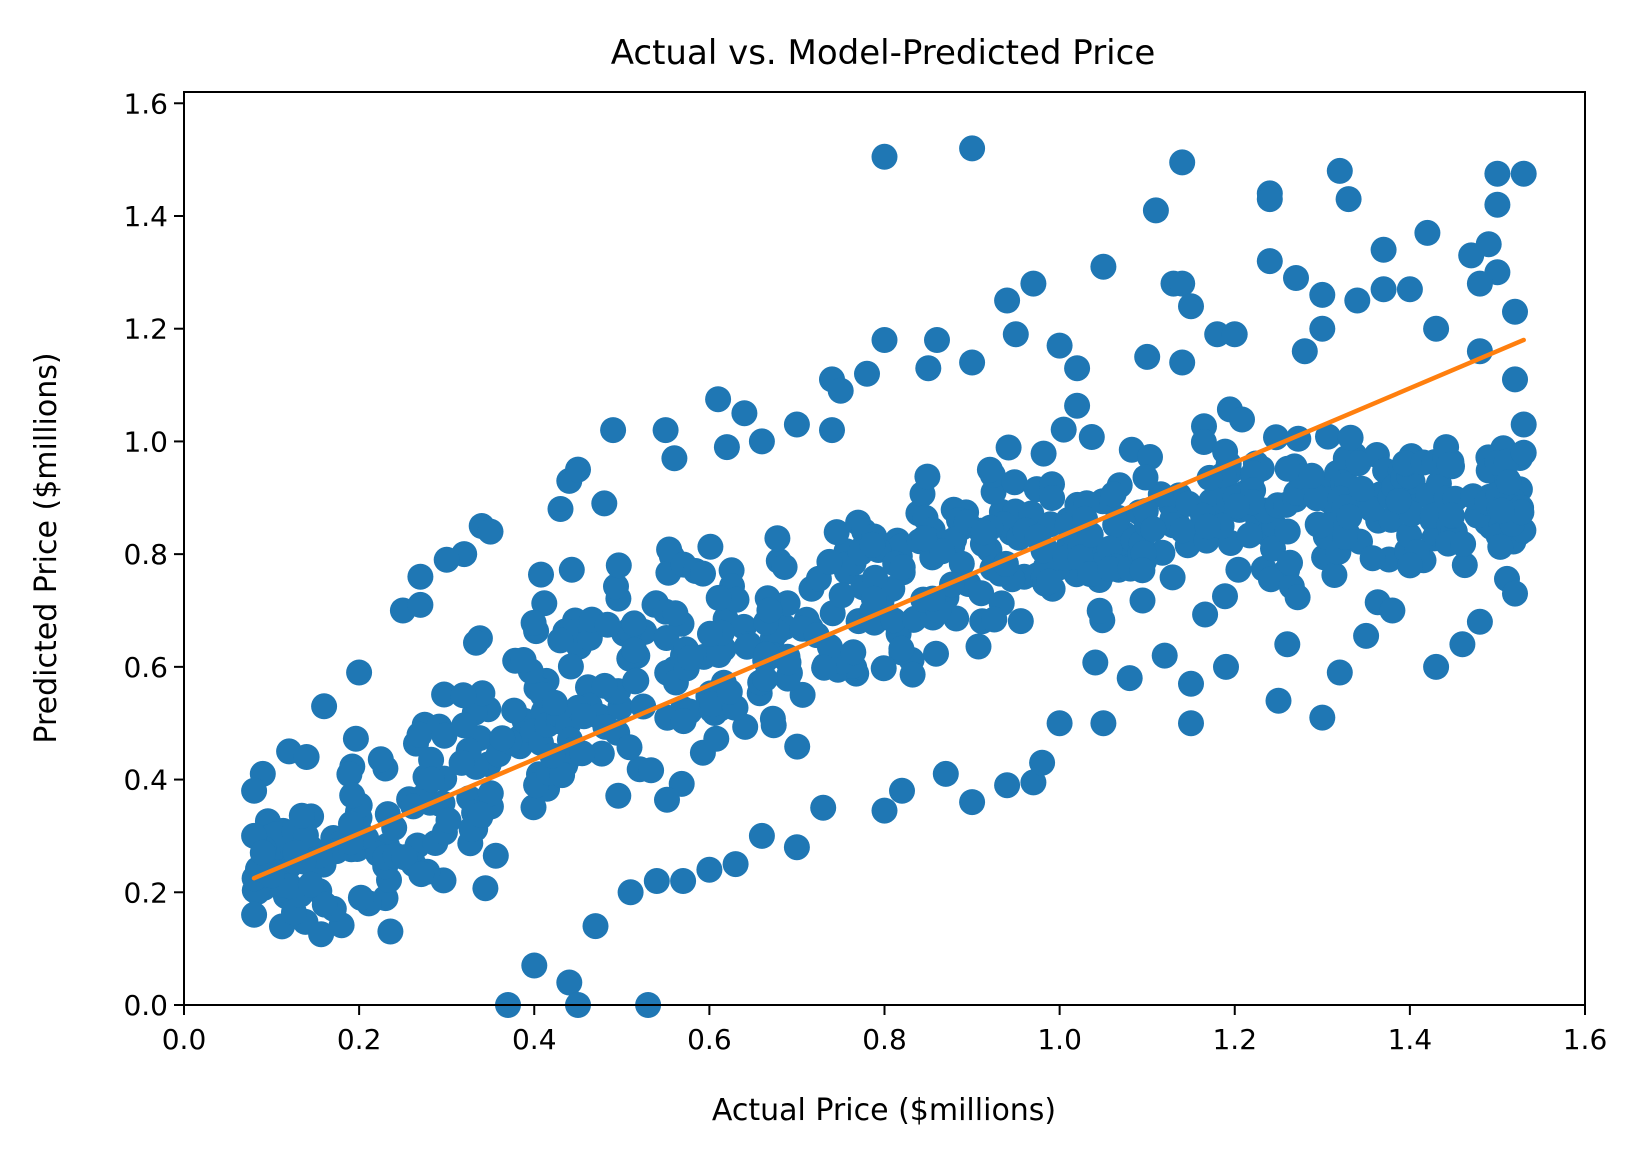 The height and width of the screenshot is (1154, 1638). What do you see at coordinates (883, 53) in the screenshot?
I see `chart-title: Actual vs. Model-Predicted Price` at bounding box center [883, 53].